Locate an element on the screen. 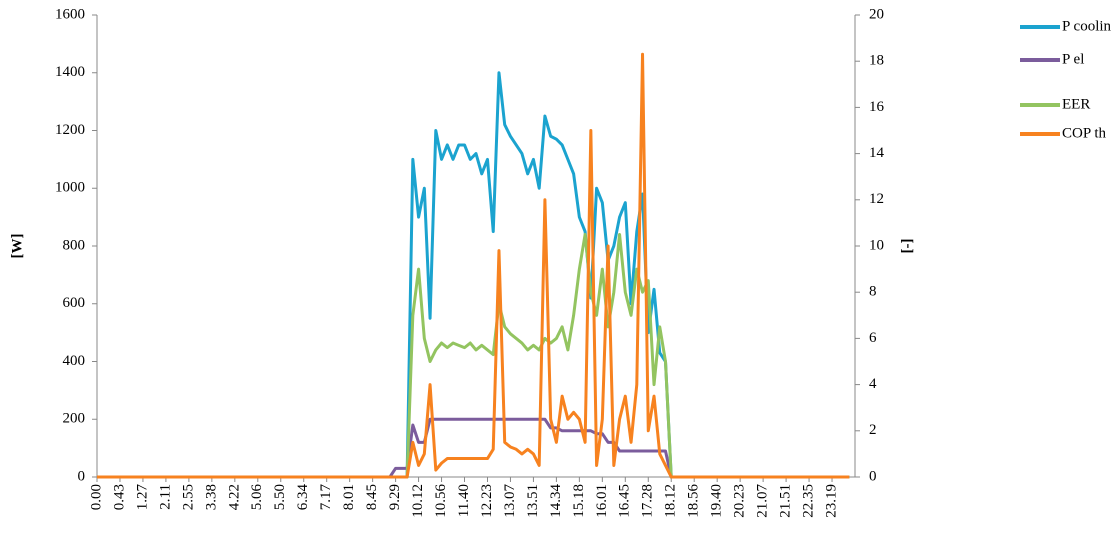 The image size is (1111, 538). series-line is located at coordinates (473, 448).